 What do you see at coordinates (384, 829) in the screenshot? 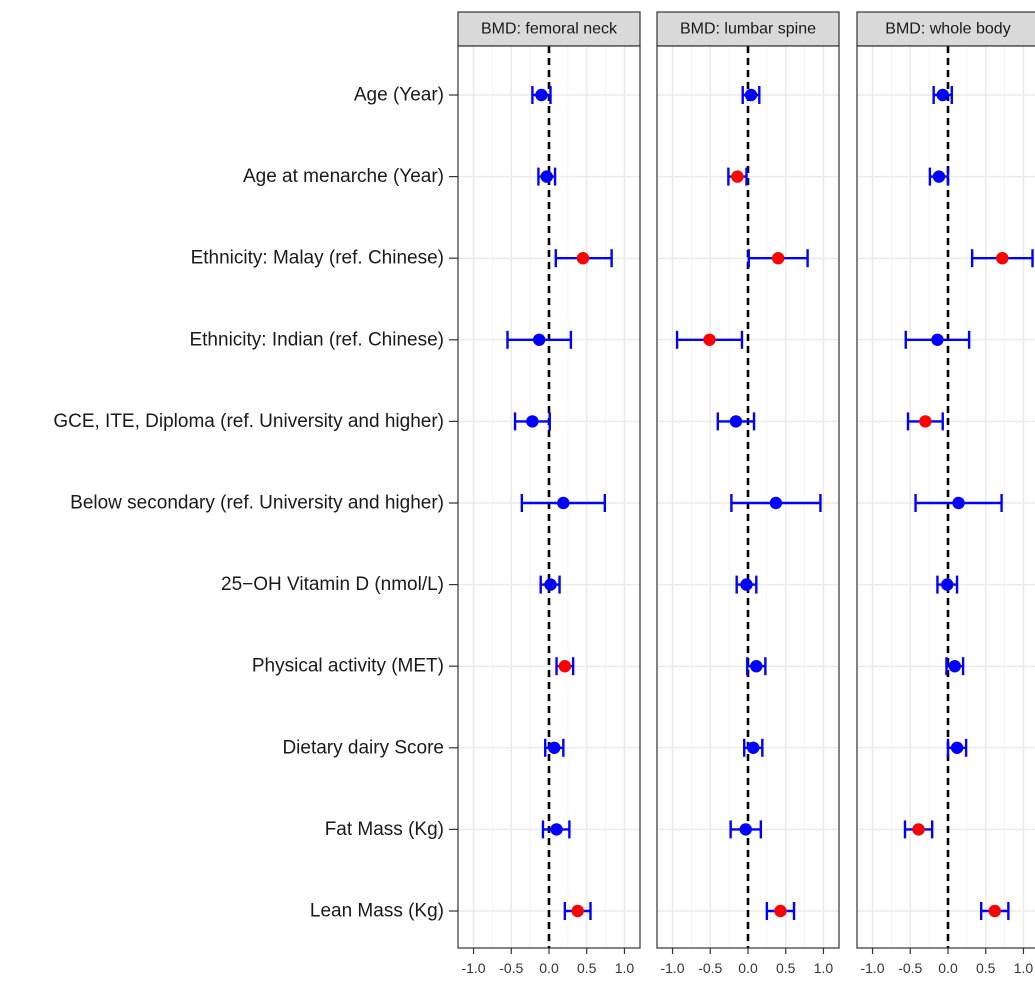
I see `row-label: Fat Mass (Kg)` at bounding box center [384, 829].